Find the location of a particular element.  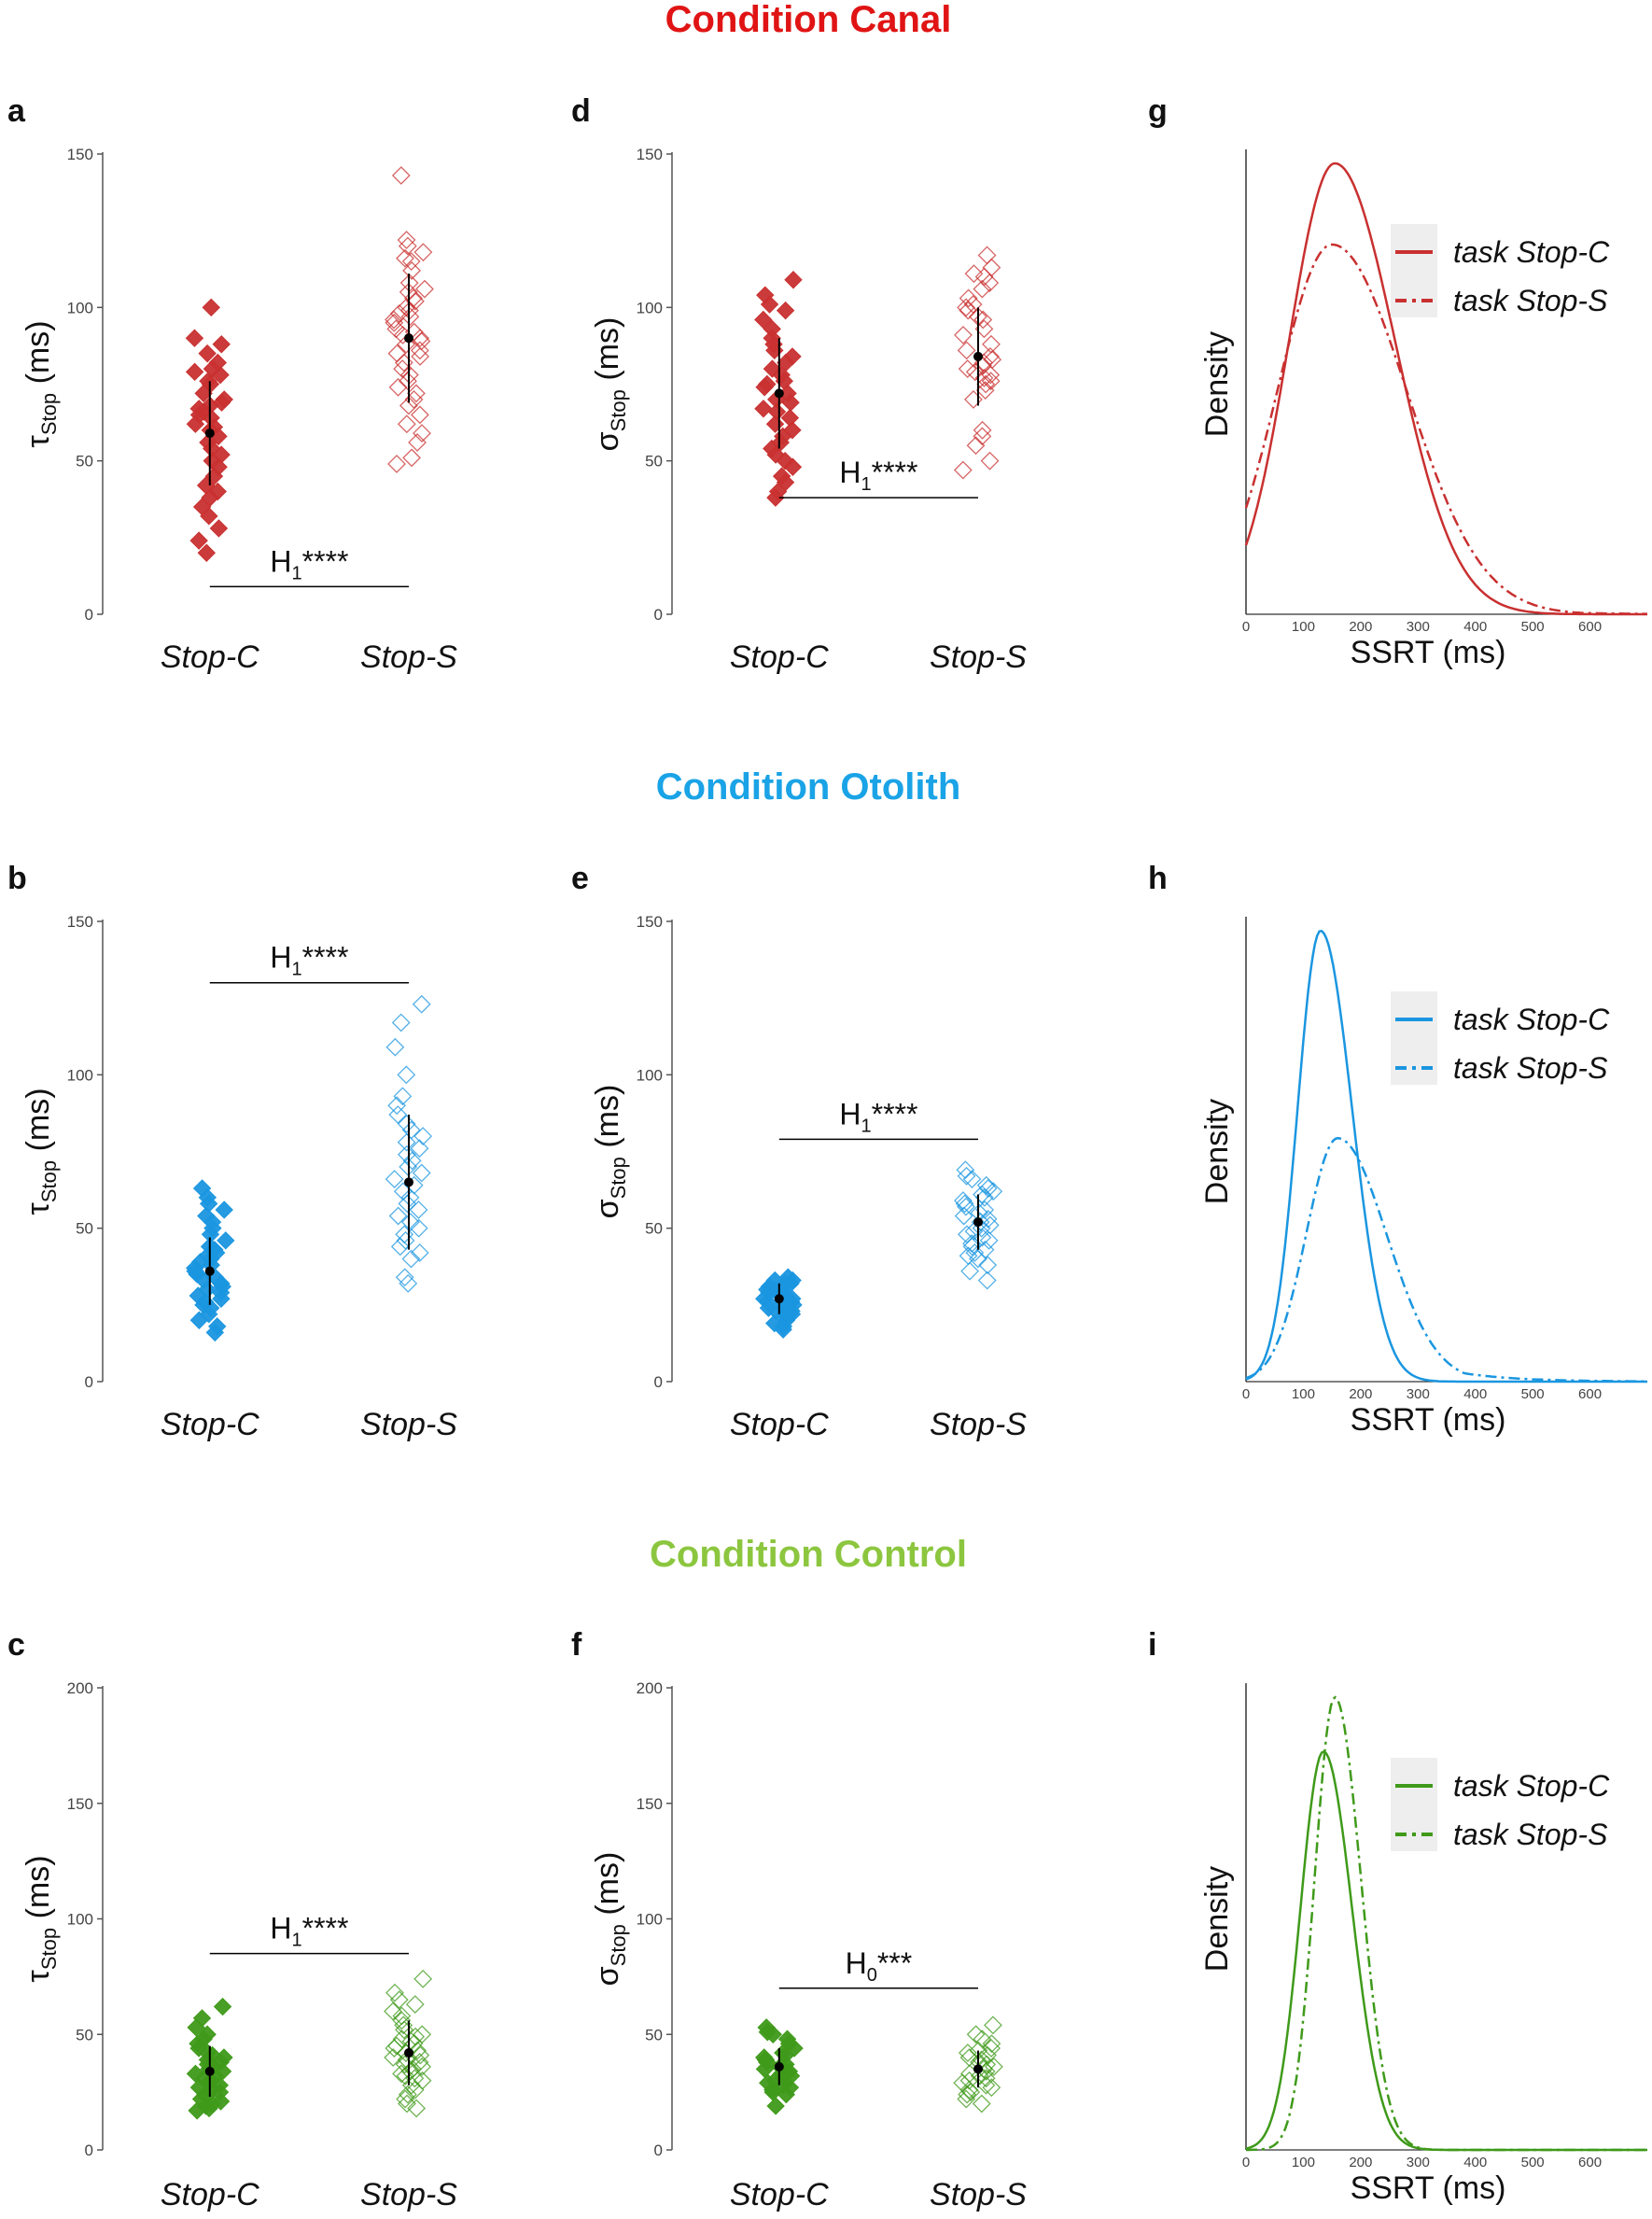

panel-f: 0 50 100 150 200 σStop (ms) Stop-C Stop-S H0*** is located at coordinates (808, 1946).